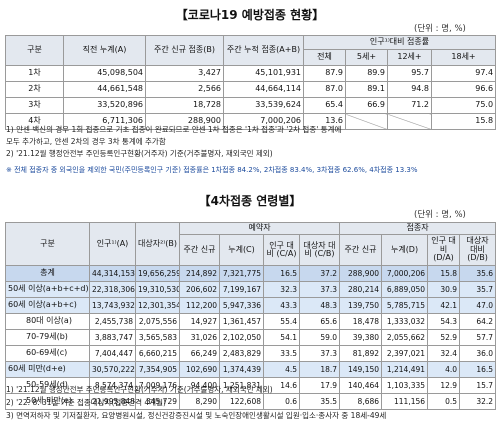  What do you see at coordinates (112, 337) in the screenshot?
I see `cell-a: 3,883,747` at bounding box center [112, 337].